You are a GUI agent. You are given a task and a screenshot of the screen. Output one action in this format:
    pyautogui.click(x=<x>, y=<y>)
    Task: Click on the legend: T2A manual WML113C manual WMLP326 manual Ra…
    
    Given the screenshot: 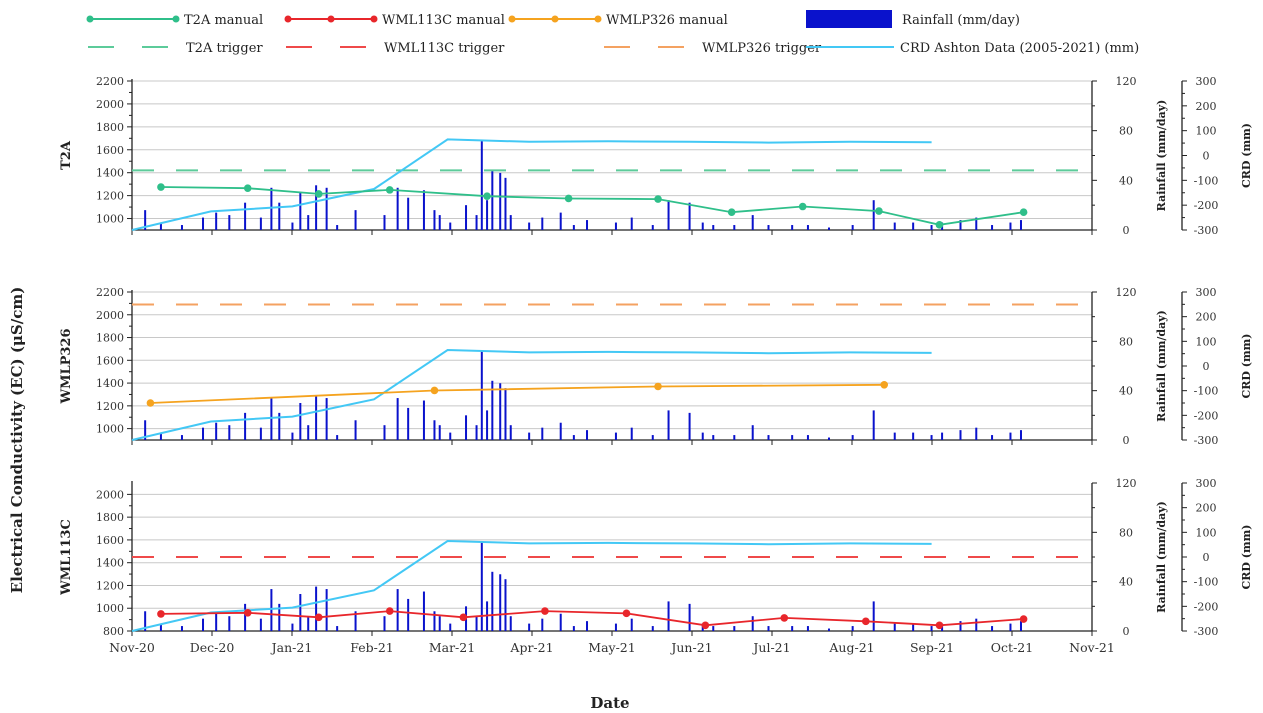 What is the action you would take?
    pyautogui.click(x=612, y=33)
    